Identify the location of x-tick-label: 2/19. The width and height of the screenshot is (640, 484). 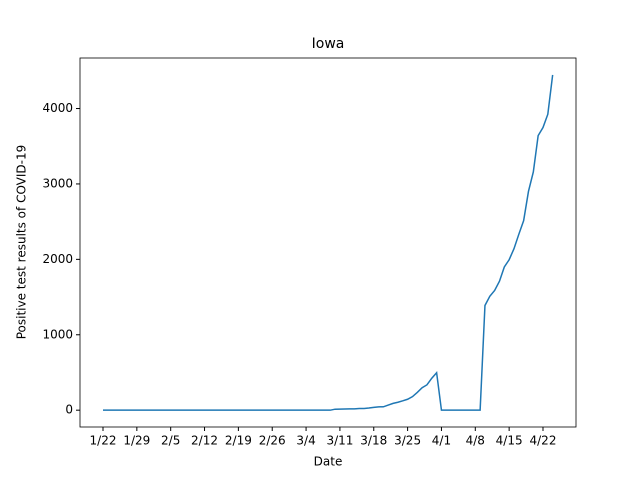
(238, 441).